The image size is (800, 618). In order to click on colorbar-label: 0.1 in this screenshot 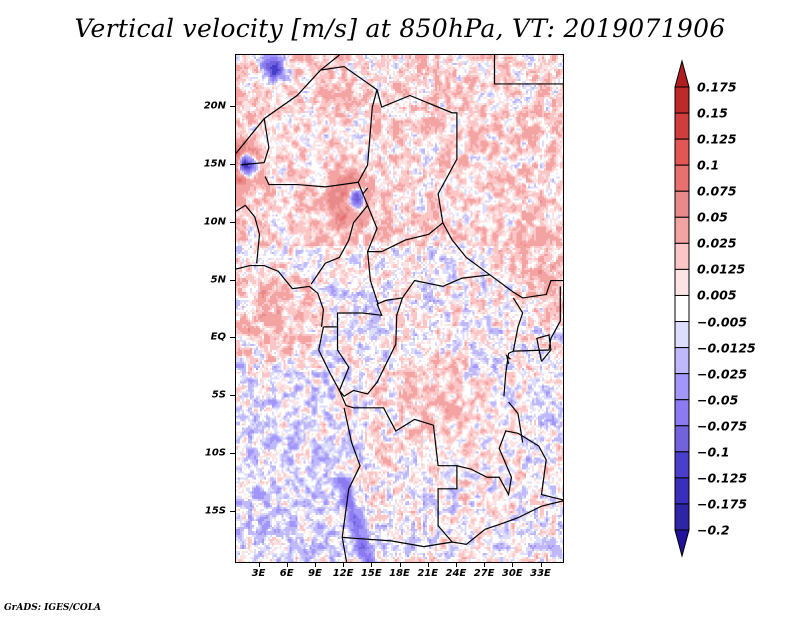, I will do `click(708, 165)`.